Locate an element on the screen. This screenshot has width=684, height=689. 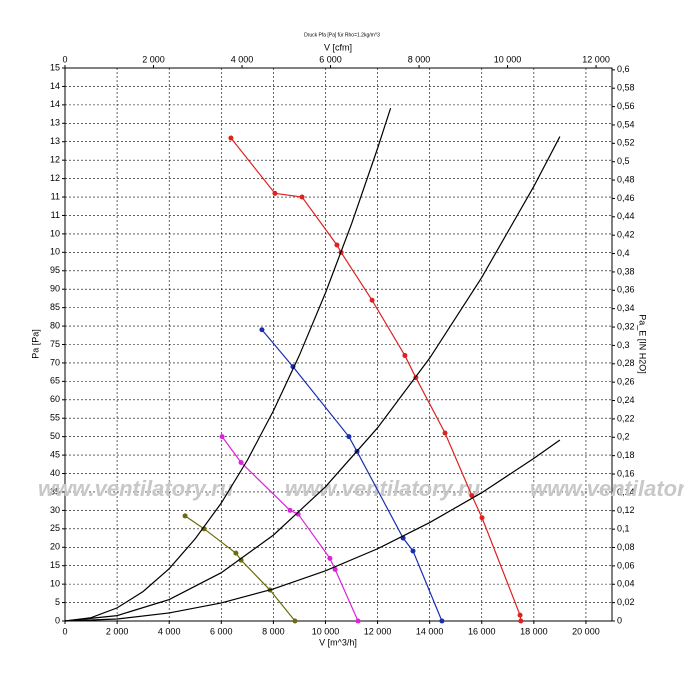
y2-tick-label: 0,58 is located at coordinates (626, 88).